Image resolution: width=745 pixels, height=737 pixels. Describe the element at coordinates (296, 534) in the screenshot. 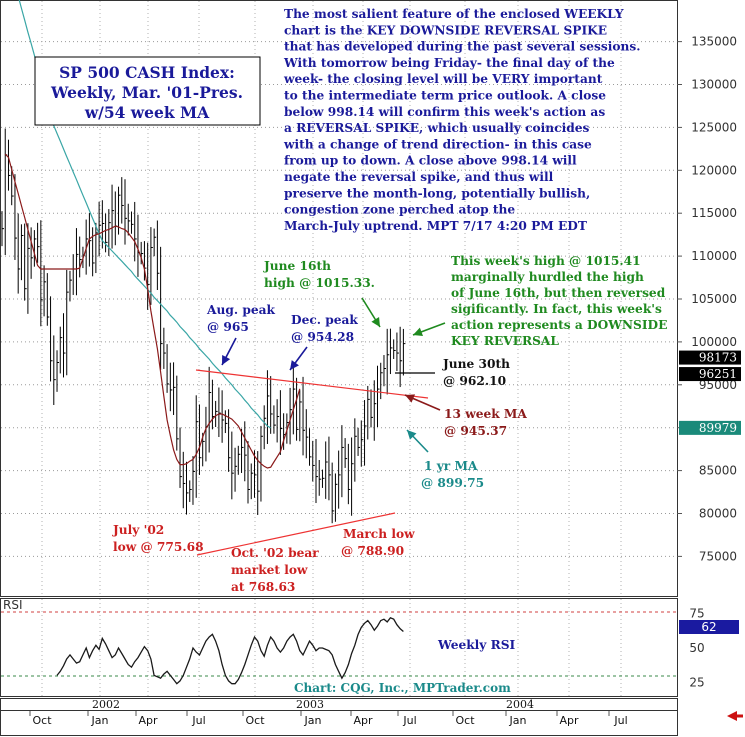

I see `support-trendline` at that location.